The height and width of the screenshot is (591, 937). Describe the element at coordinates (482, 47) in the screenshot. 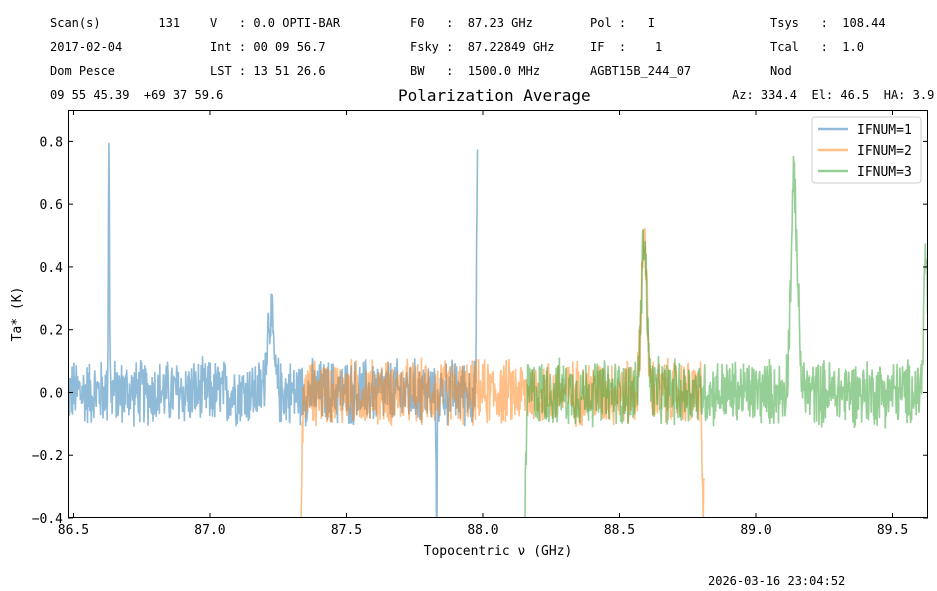

I see `fsky-label: Fsky : 87.22849 GHz` at that location.